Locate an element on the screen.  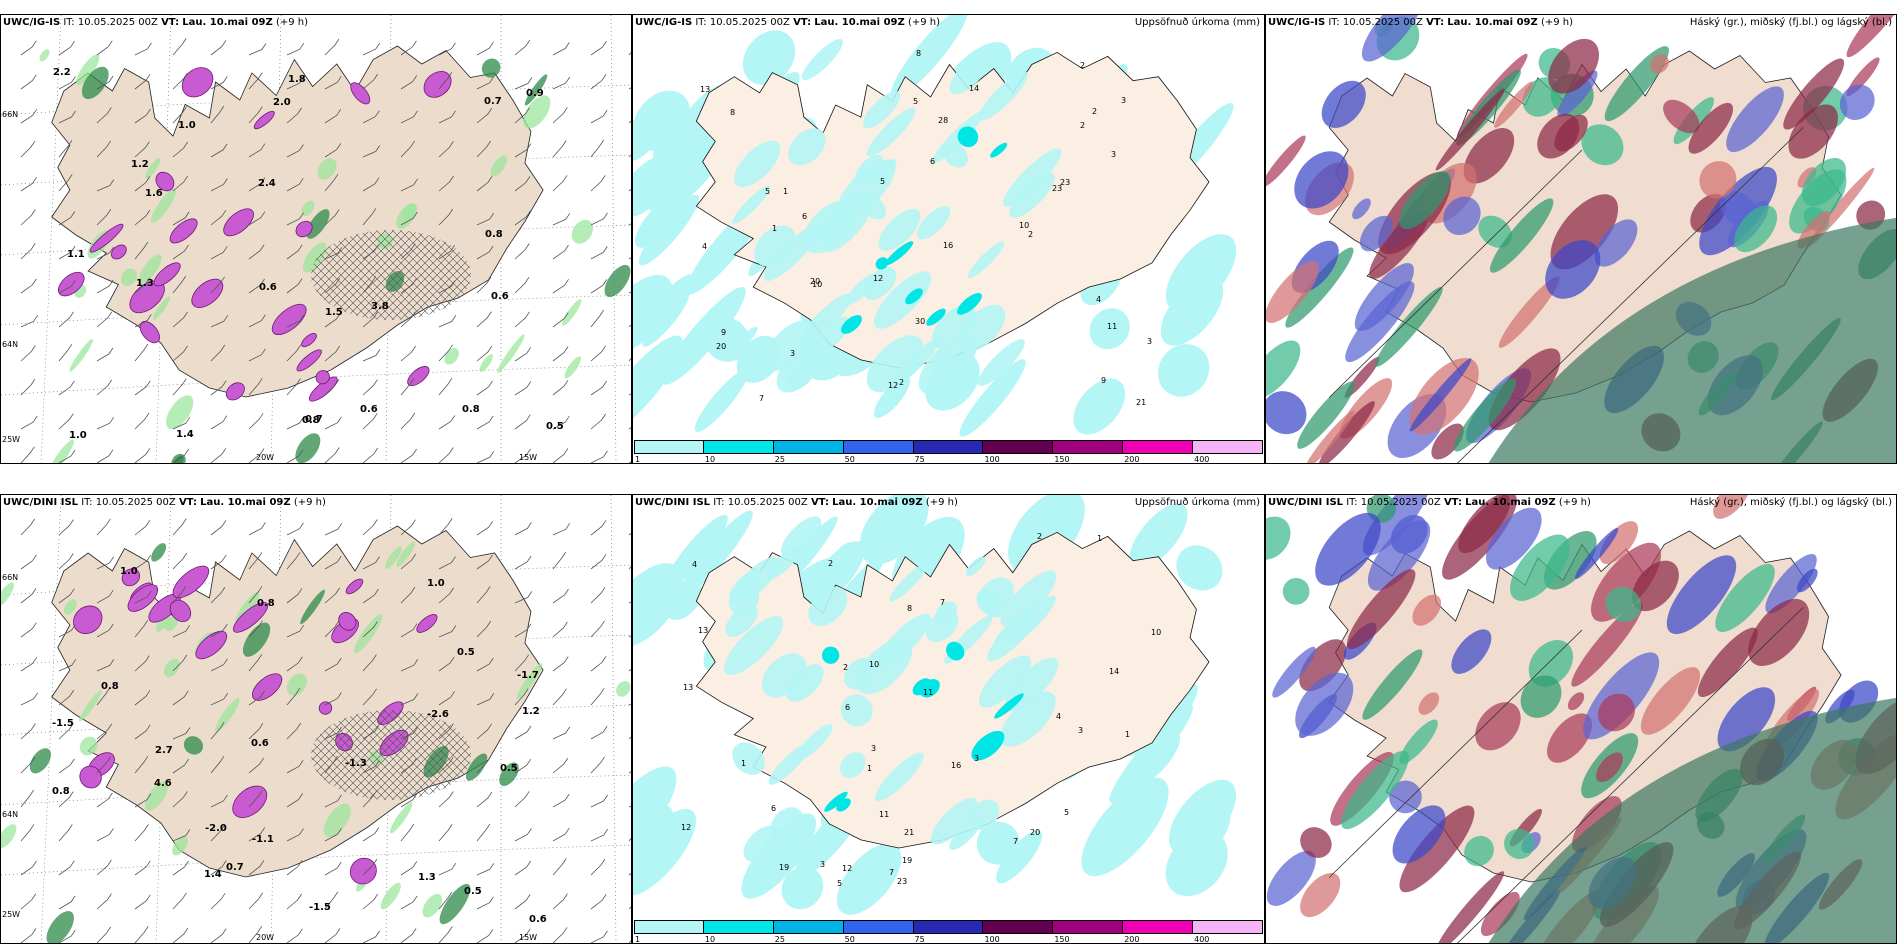
colorbar-frame is located at coordinates (948, 447).